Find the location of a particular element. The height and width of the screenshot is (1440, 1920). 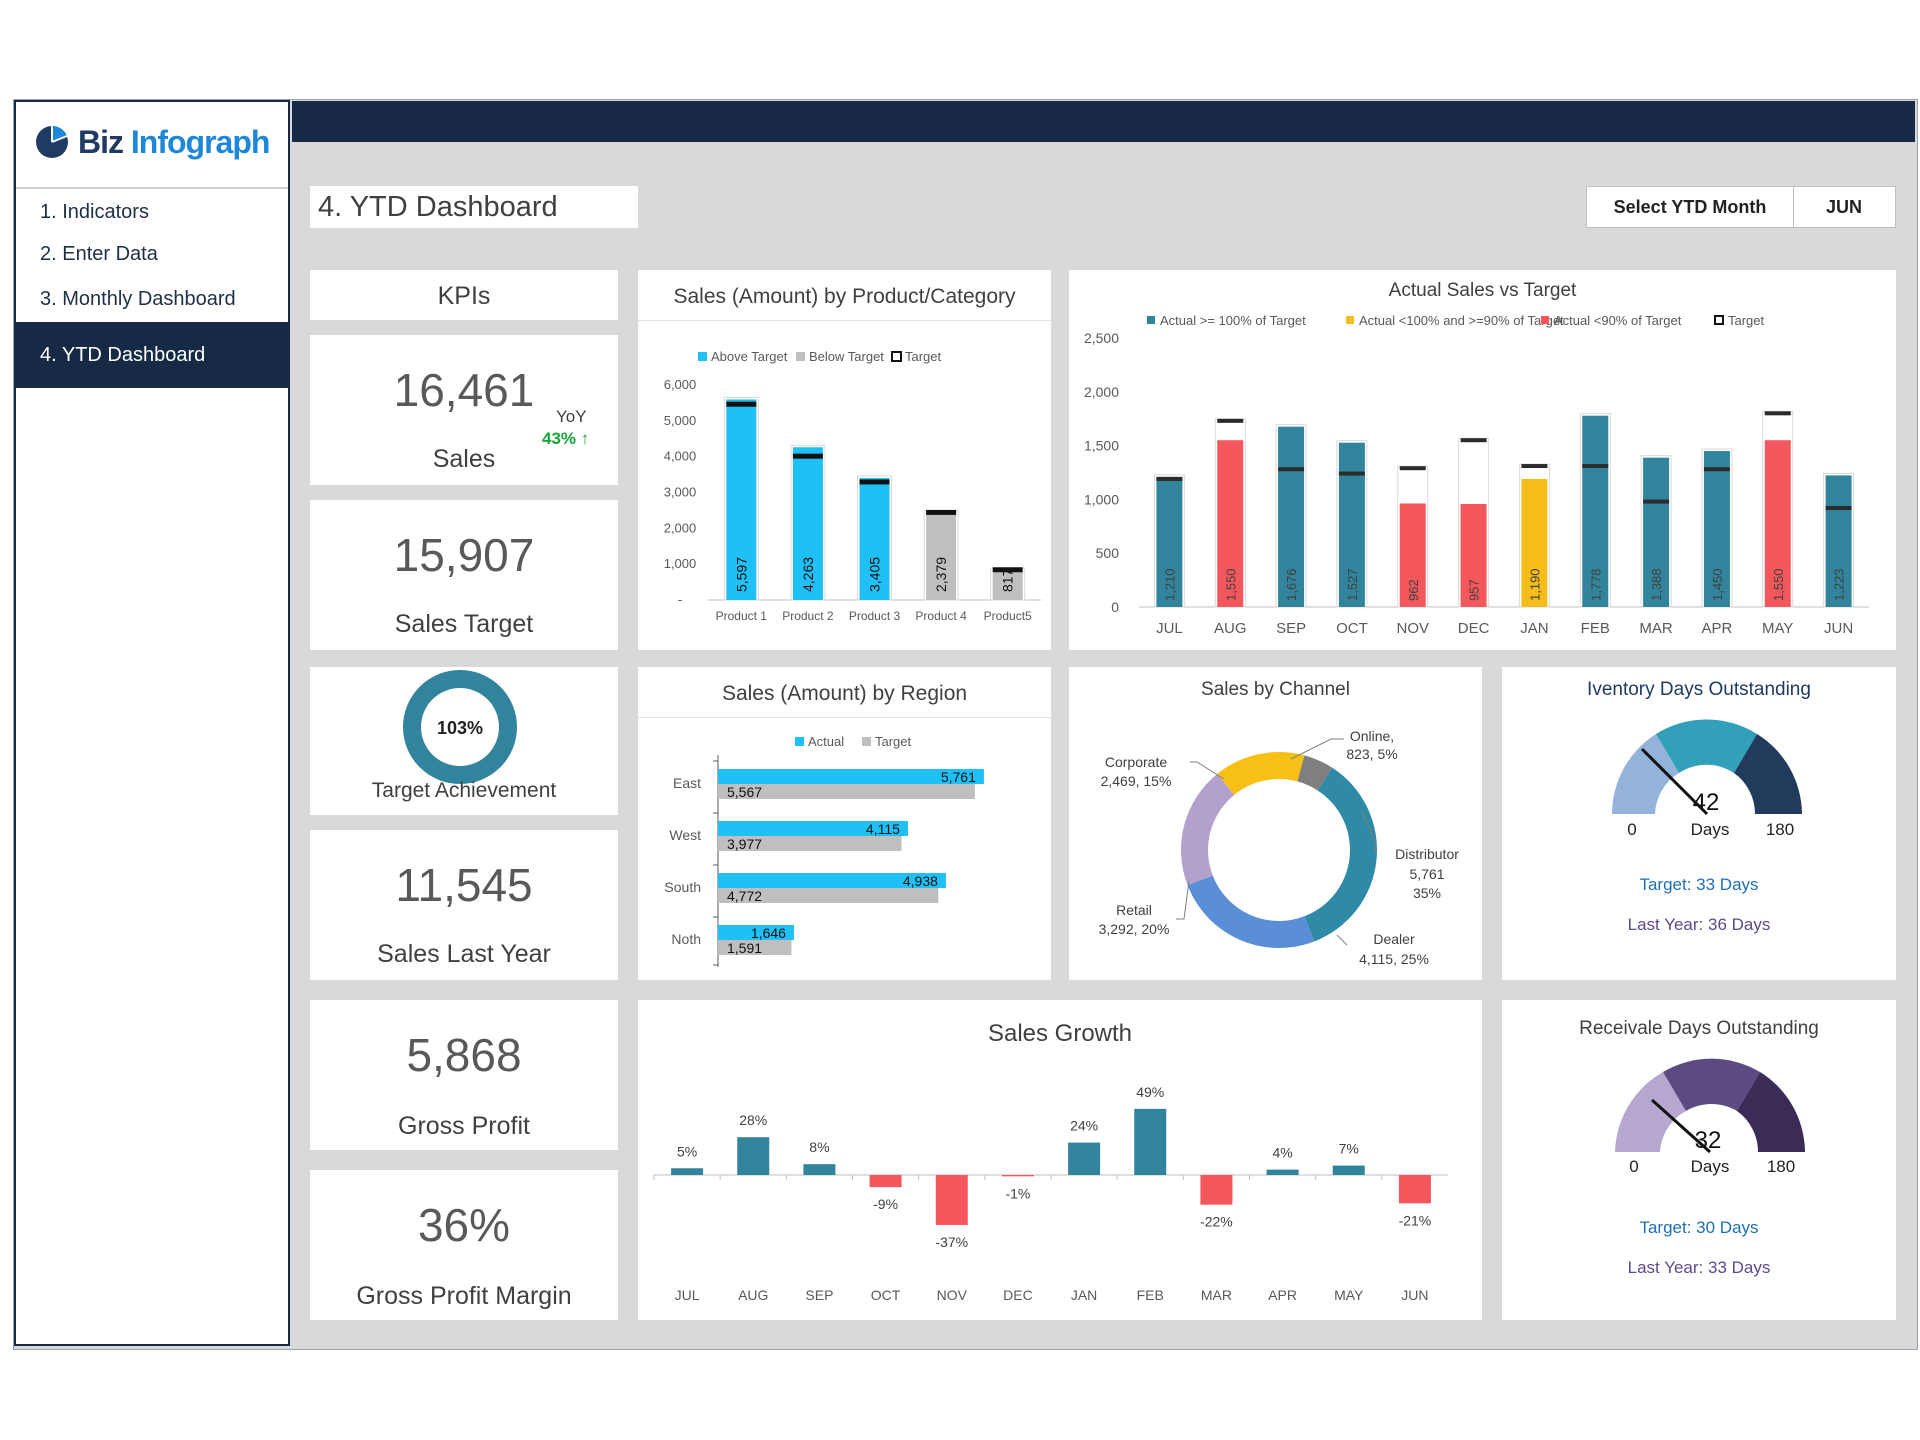

bar-value-label: 817 is located at coordinates (1008, 580).